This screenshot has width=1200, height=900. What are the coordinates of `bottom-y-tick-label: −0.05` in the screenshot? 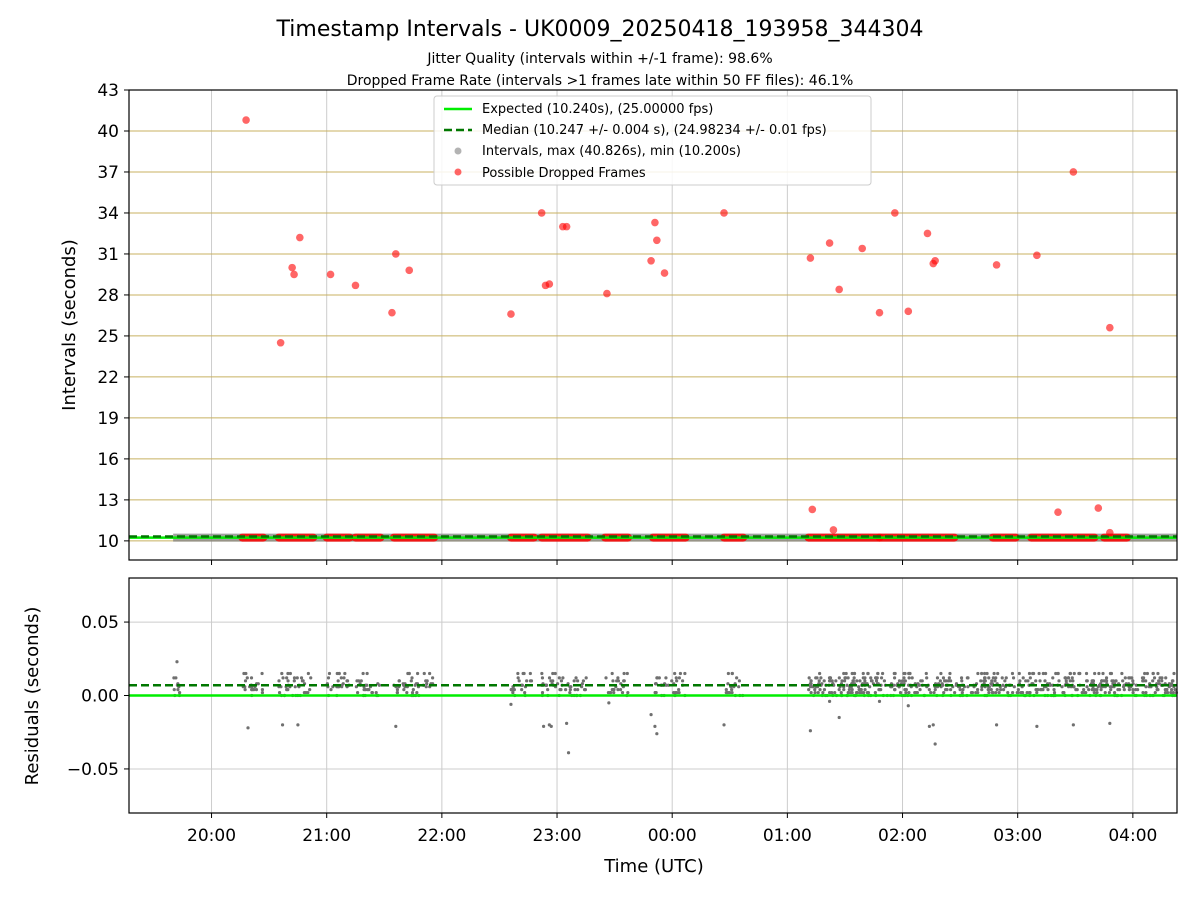 It's located at (93, 770).